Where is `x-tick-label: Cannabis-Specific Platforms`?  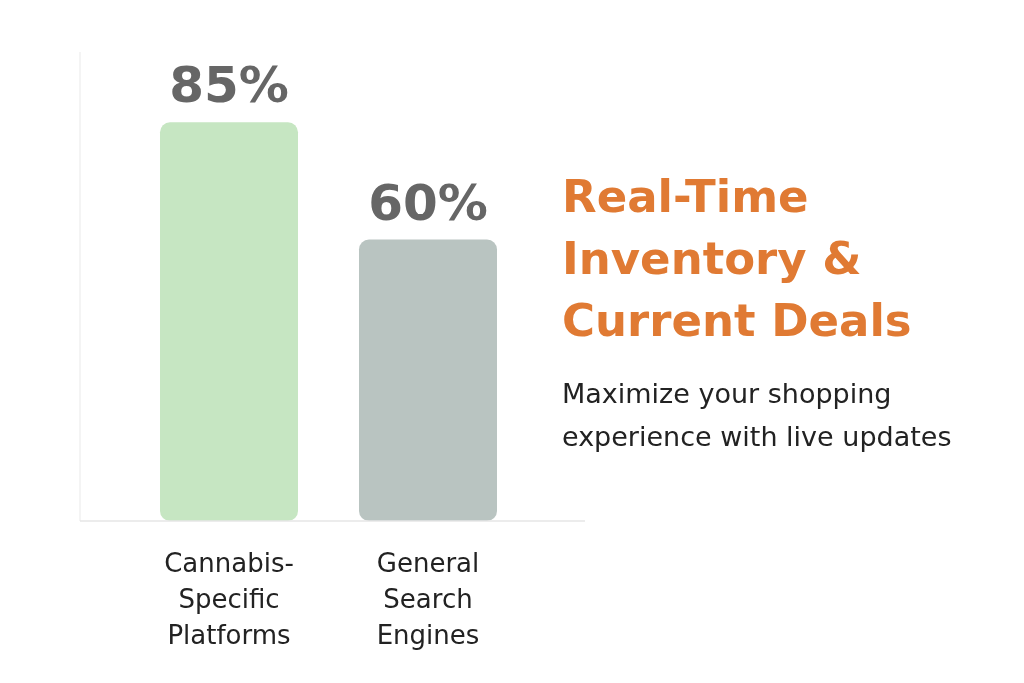
x-tick-label: Cannabis-Specific Platforms is located at coordinates (229, 599).